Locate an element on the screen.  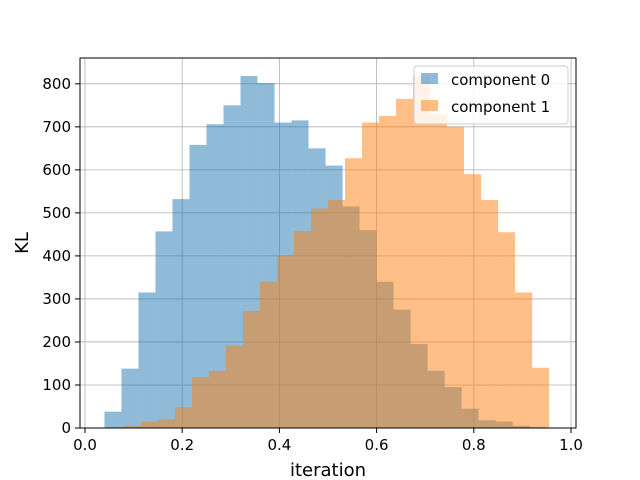
y-tick-label: 300 is located at coordinates (56, 299).